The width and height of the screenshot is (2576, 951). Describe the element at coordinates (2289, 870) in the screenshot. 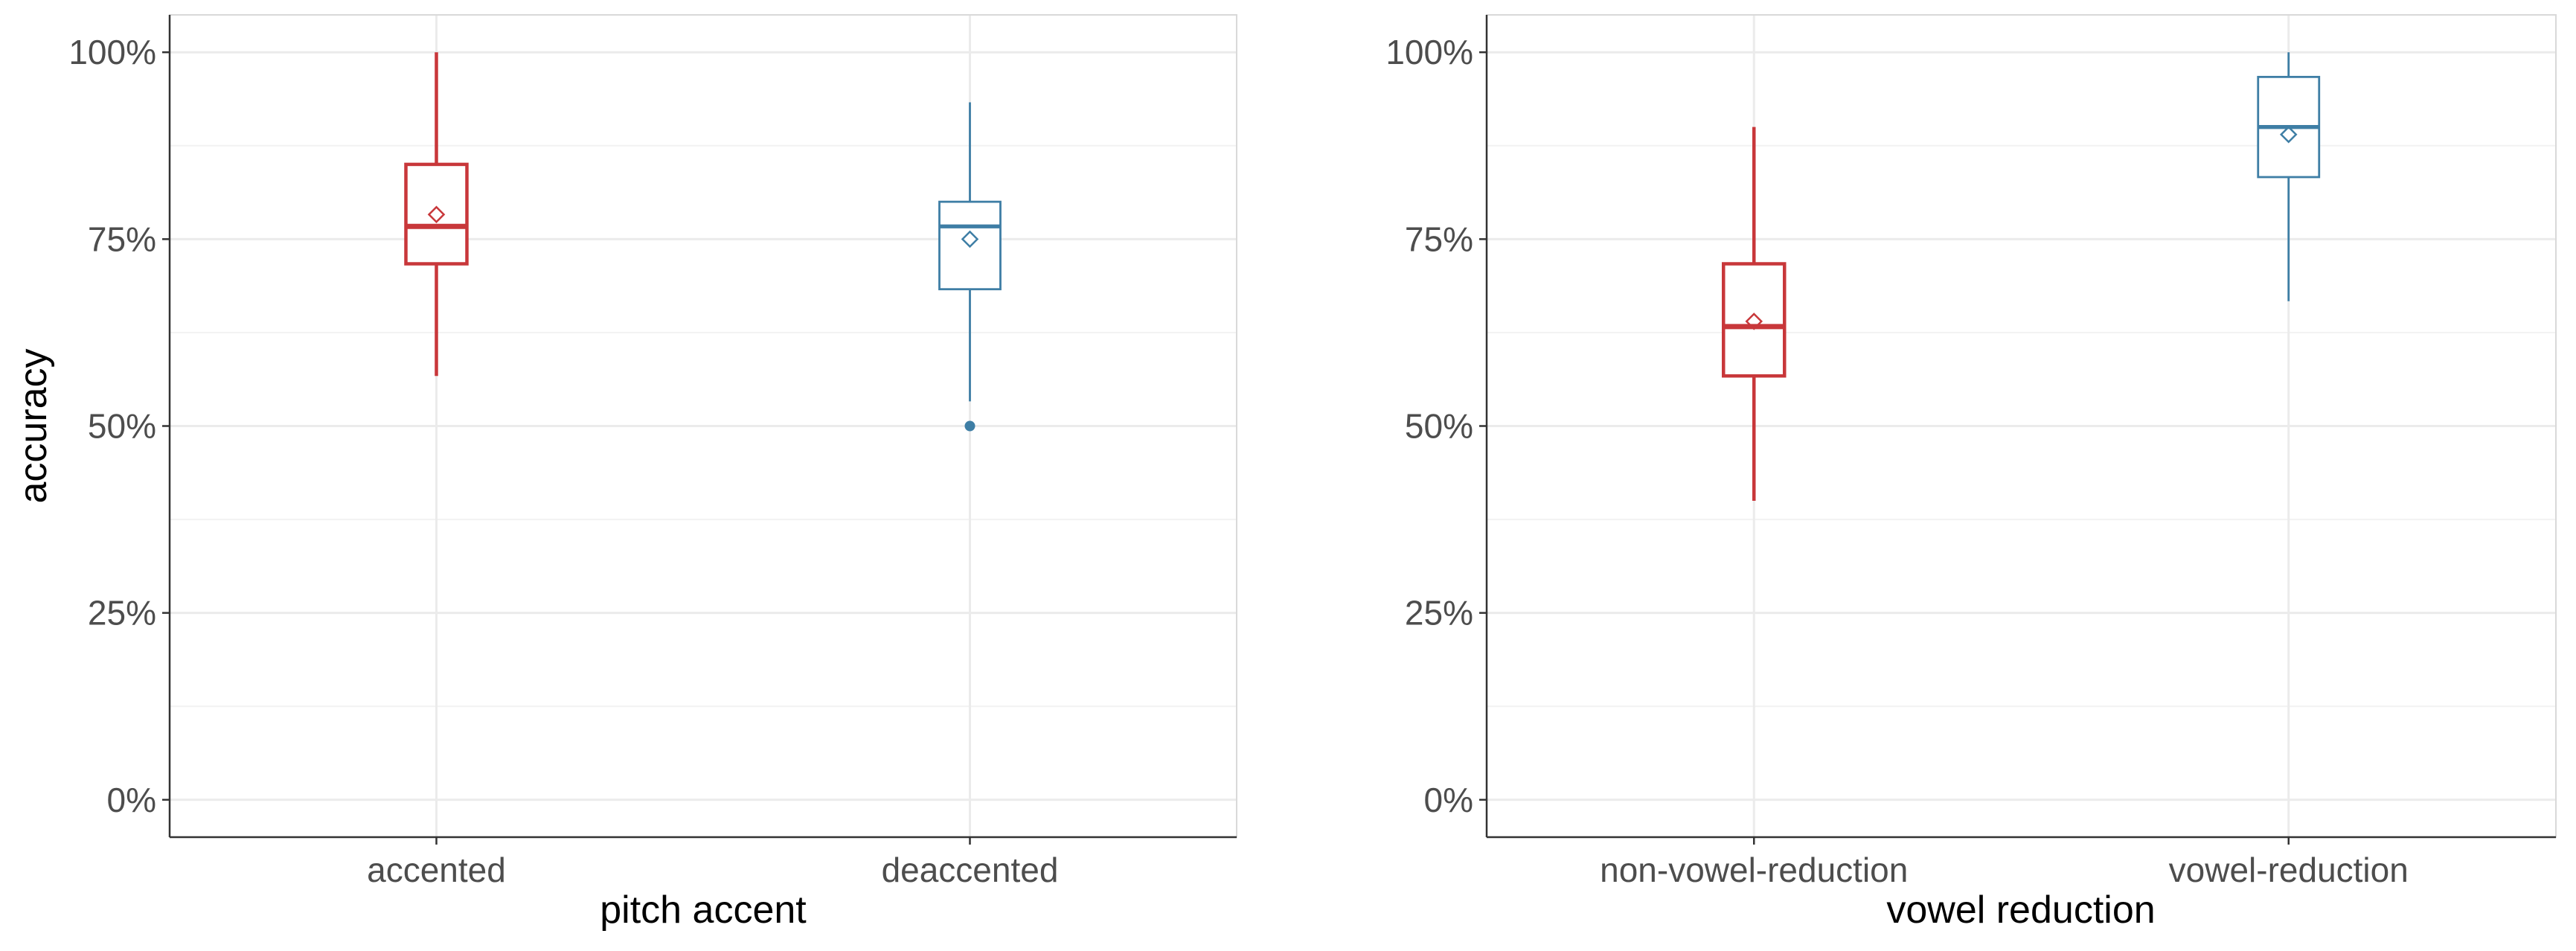

I see `x-tick-label: vowel-reduction` at that location.